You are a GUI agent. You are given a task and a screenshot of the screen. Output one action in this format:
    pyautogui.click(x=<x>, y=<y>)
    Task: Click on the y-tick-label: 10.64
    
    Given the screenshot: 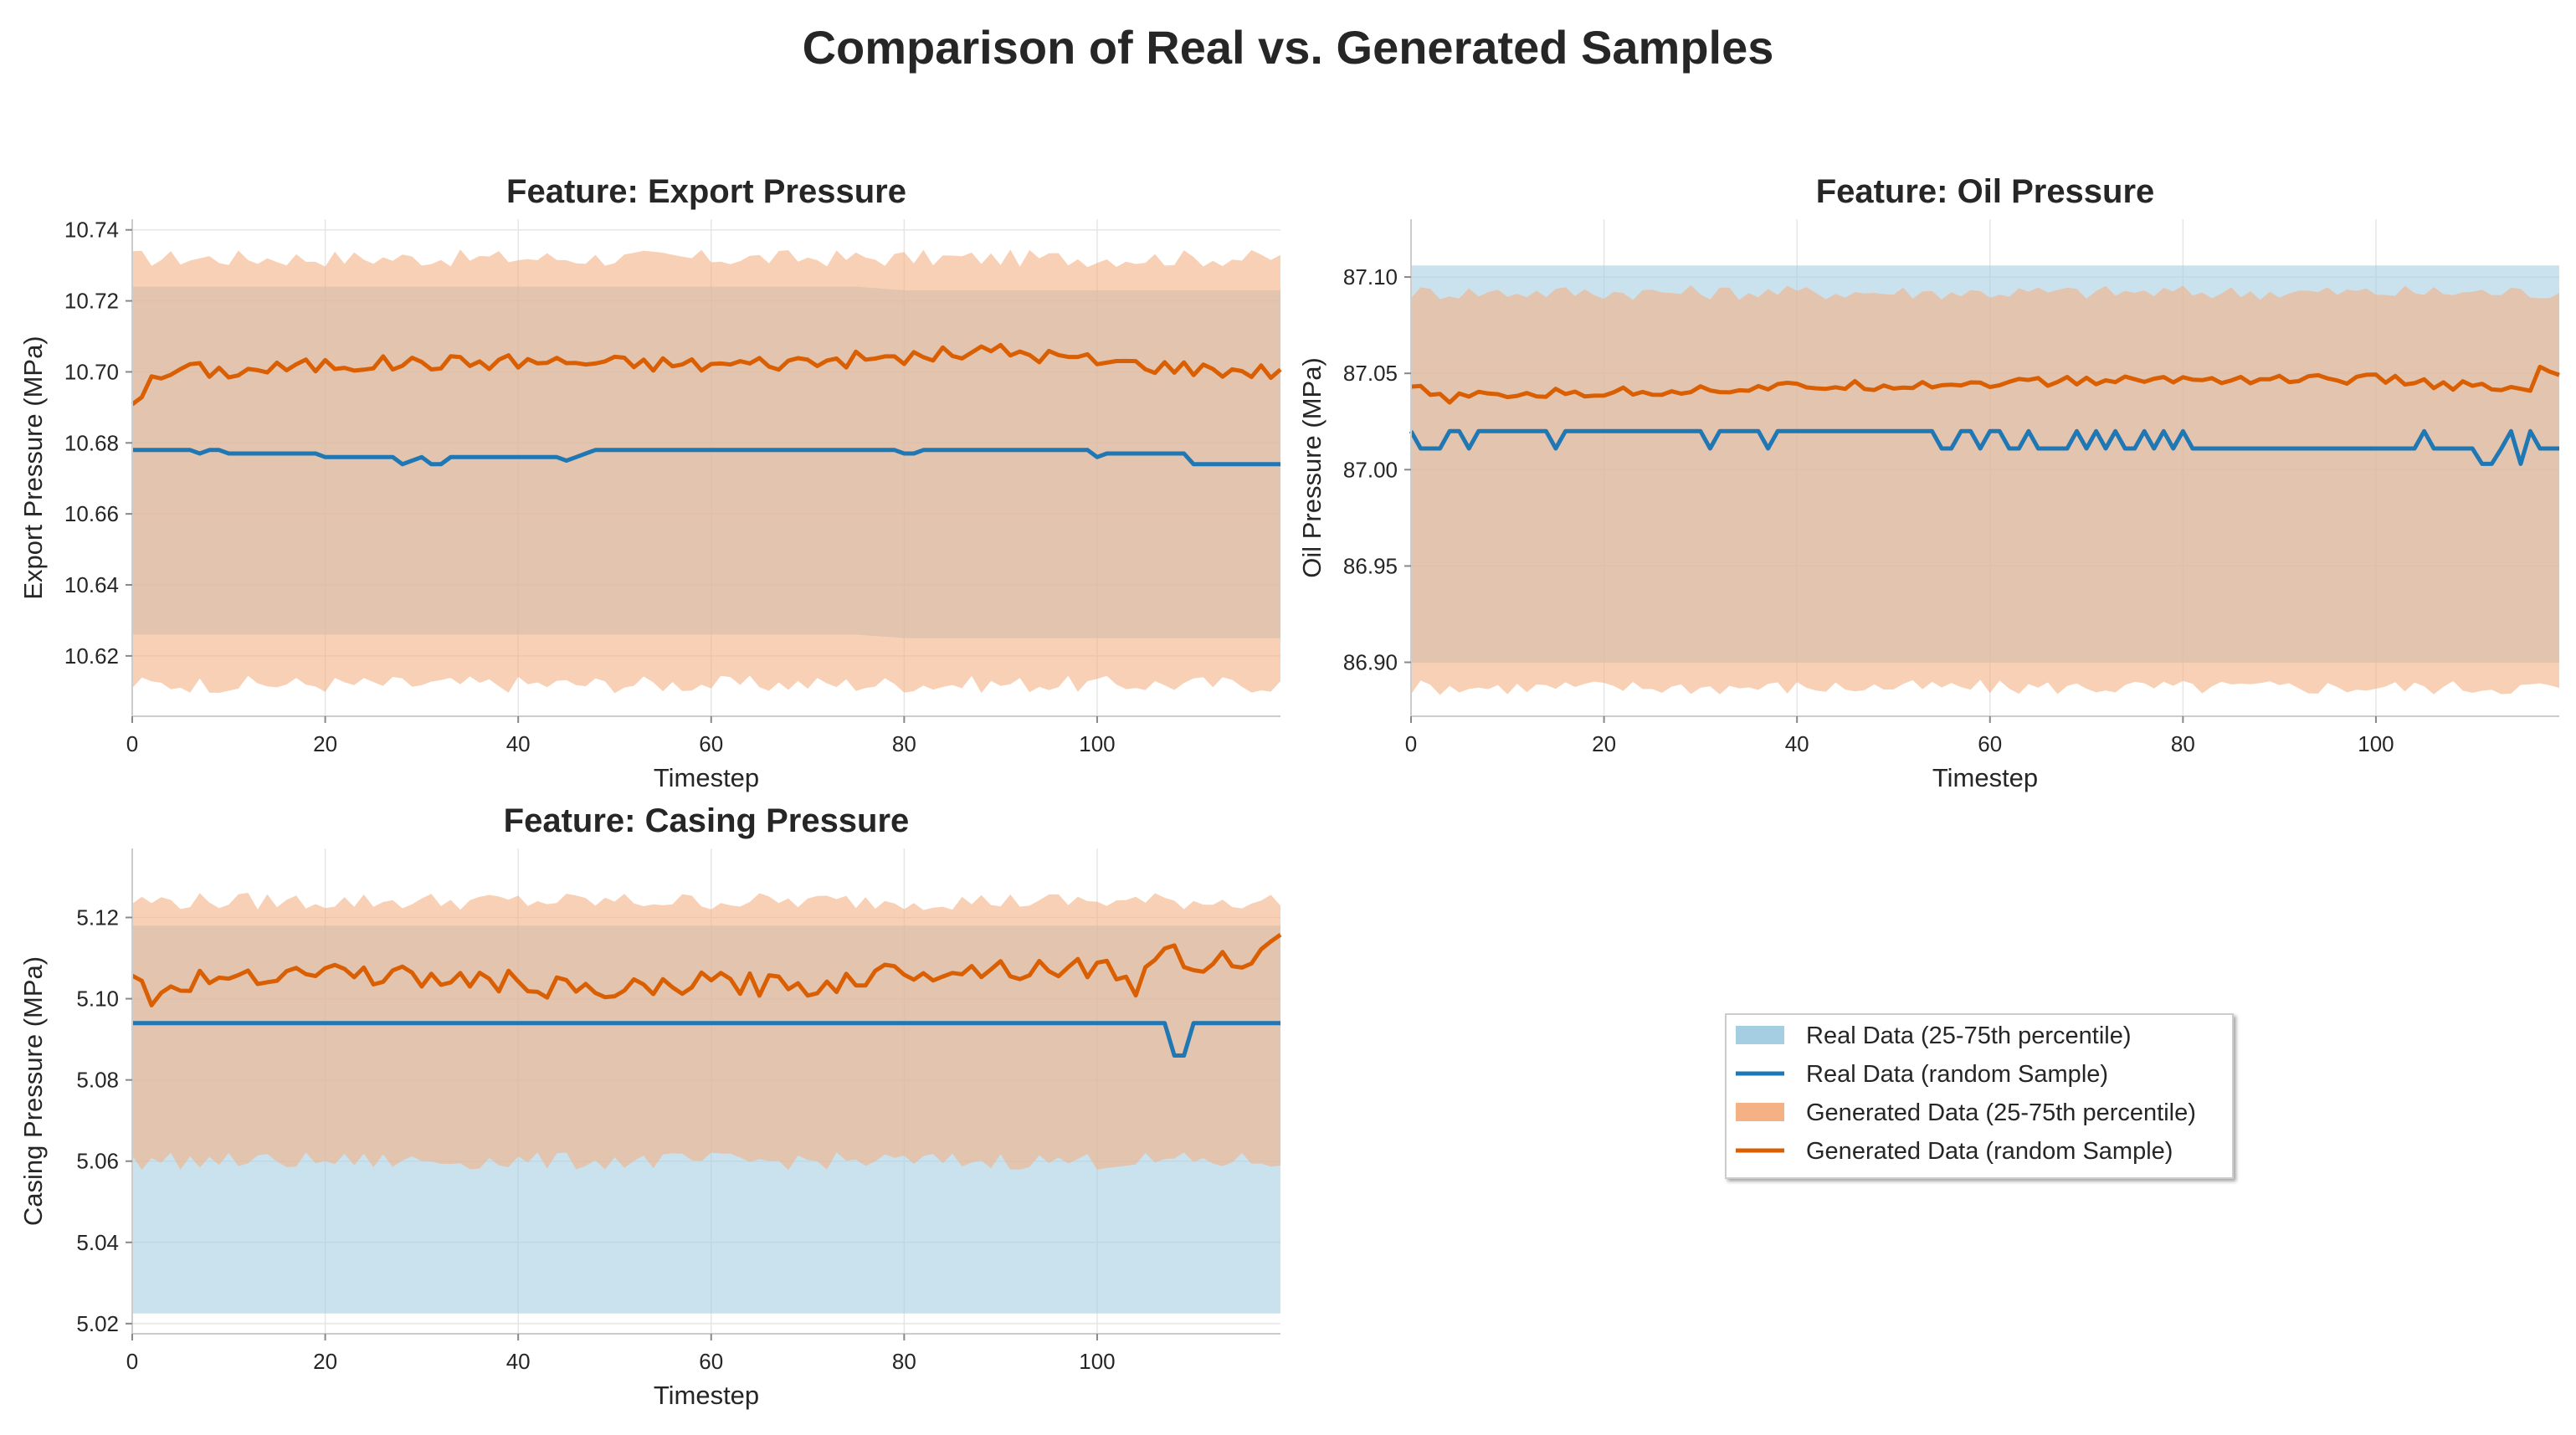 What is the action you would take?
    pyautogui.click(x=91, y=584)
    